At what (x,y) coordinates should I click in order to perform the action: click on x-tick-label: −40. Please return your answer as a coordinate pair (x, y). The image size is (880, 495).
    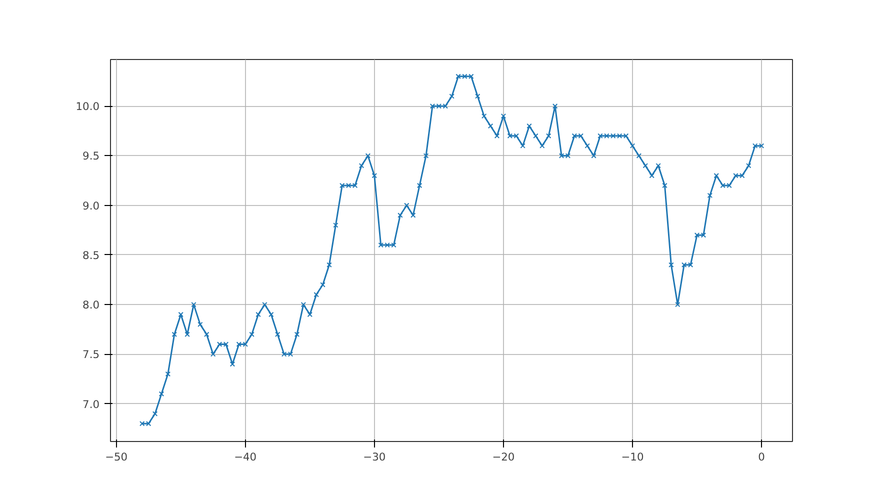
    Looking at the image, I should click on (245, 457).